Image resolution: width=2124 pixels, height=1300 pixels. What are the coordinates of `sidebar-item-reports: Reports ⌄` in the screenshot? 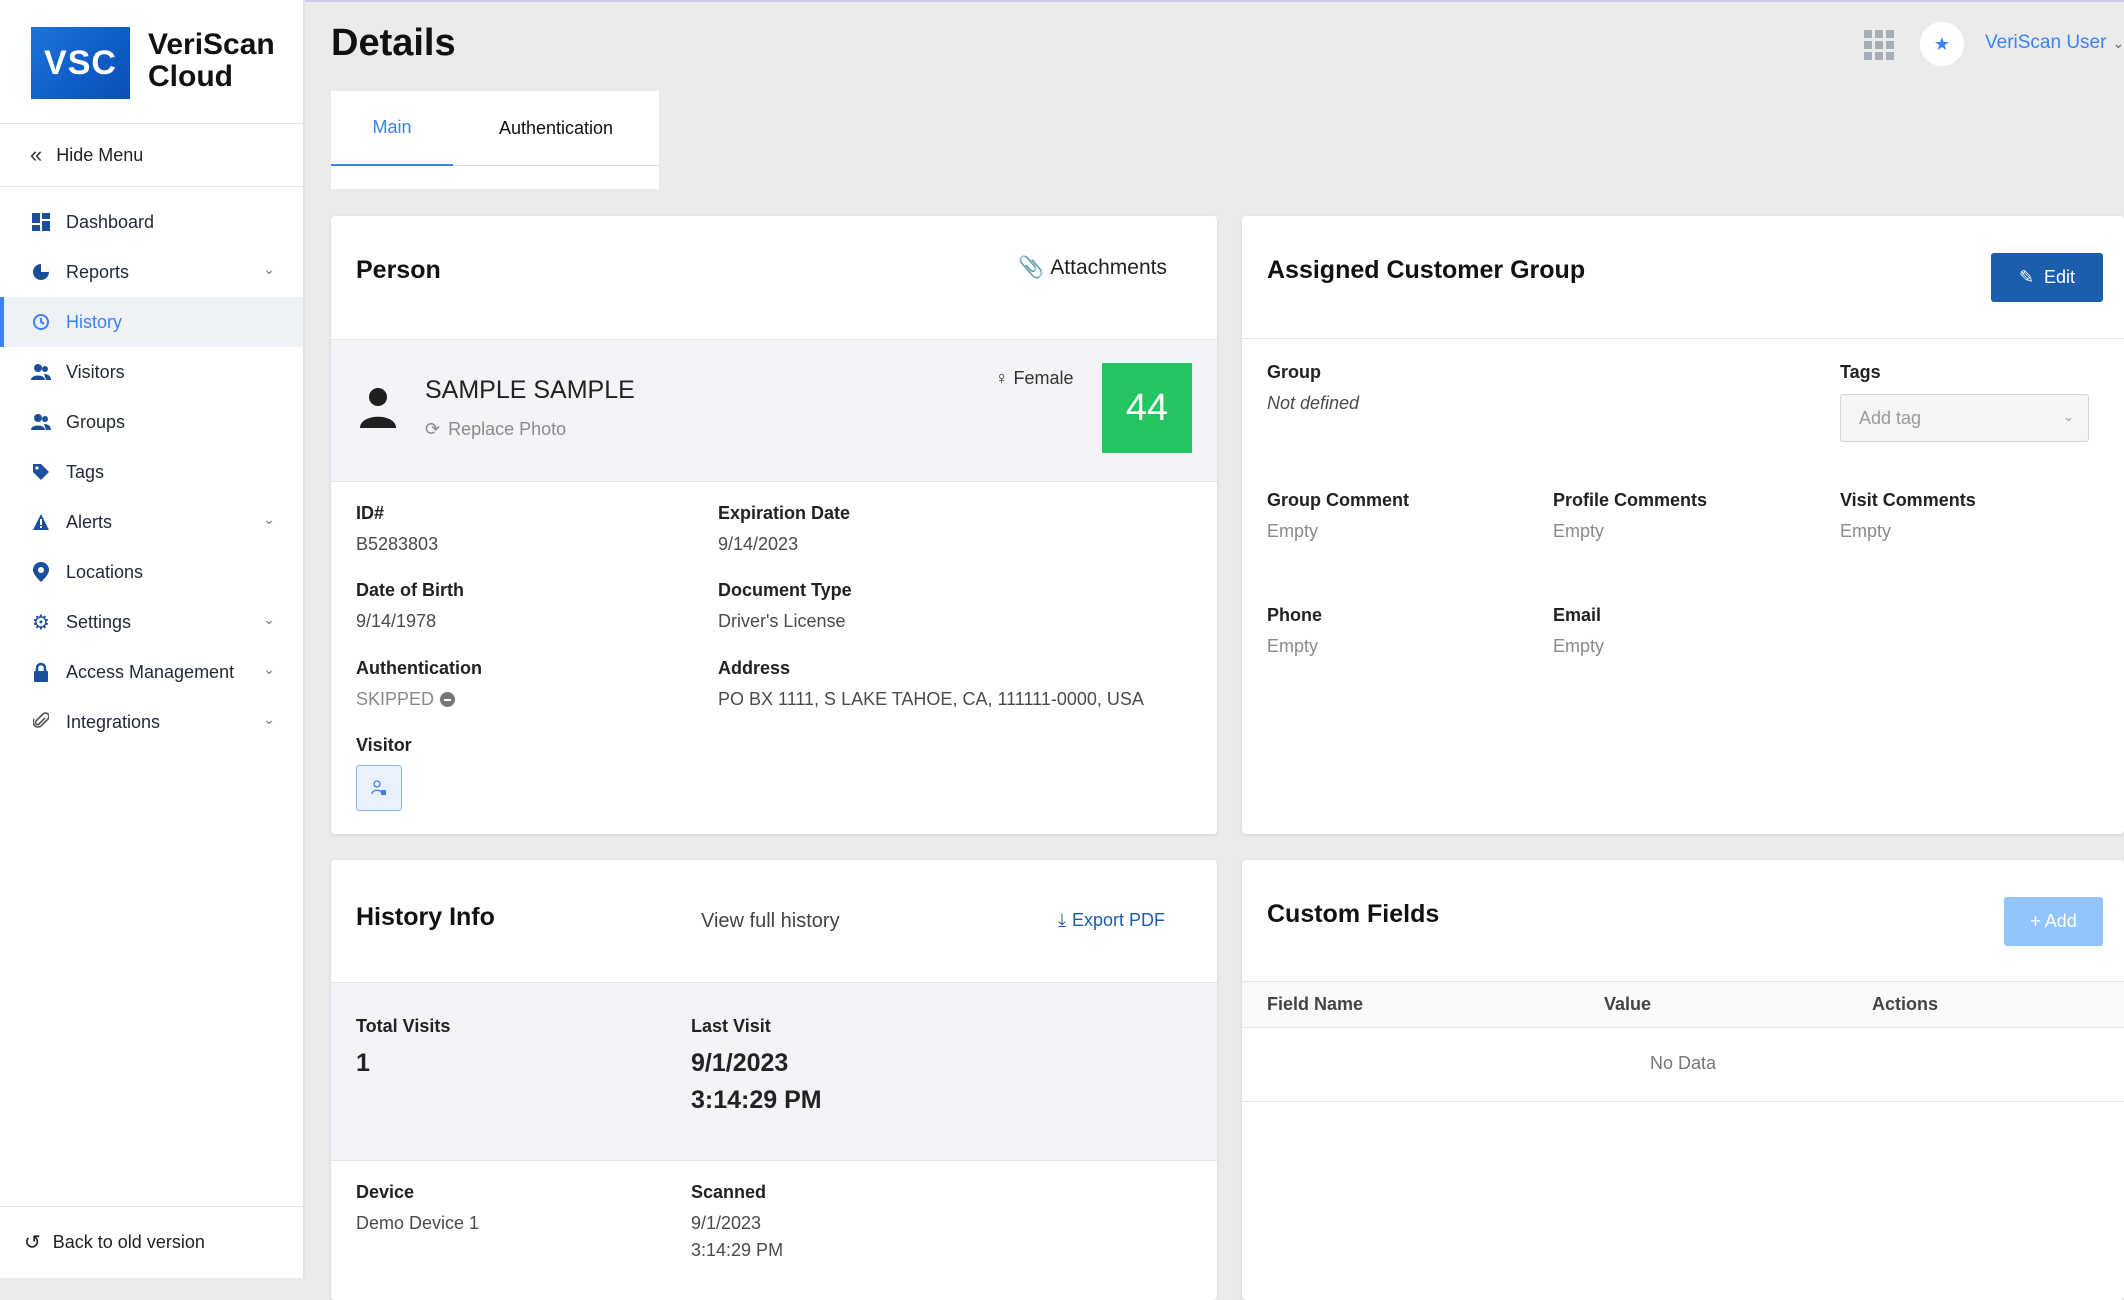 It's located at (151, 272).